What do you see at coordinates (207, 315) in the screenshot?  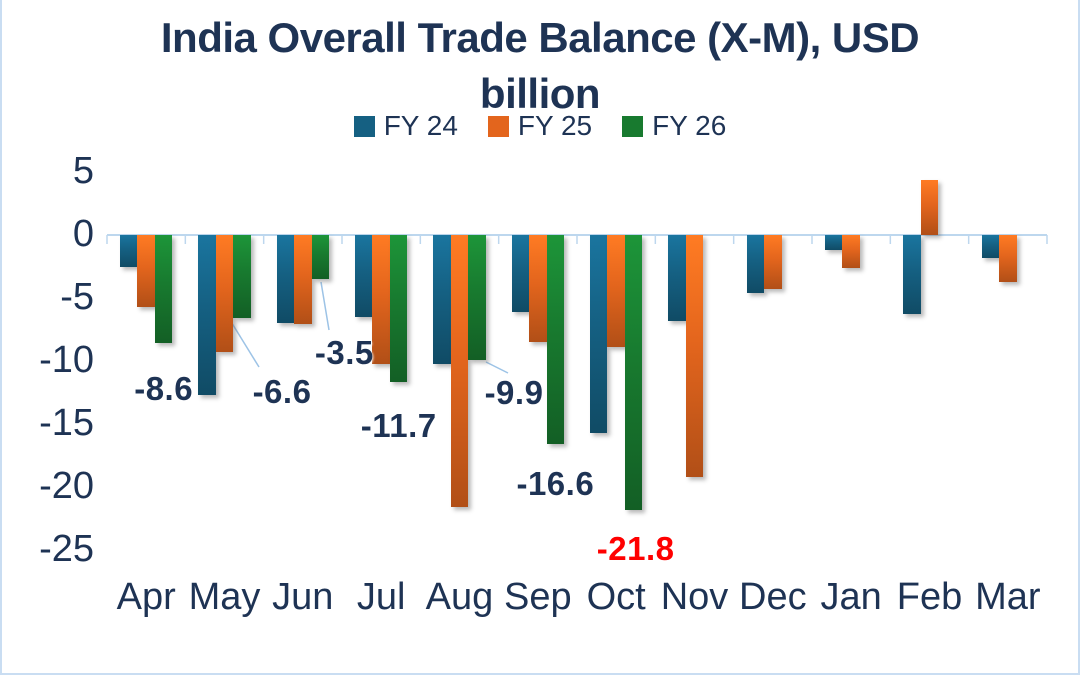 I see `bar-fy-24-may` at bounding box center [207, 315].